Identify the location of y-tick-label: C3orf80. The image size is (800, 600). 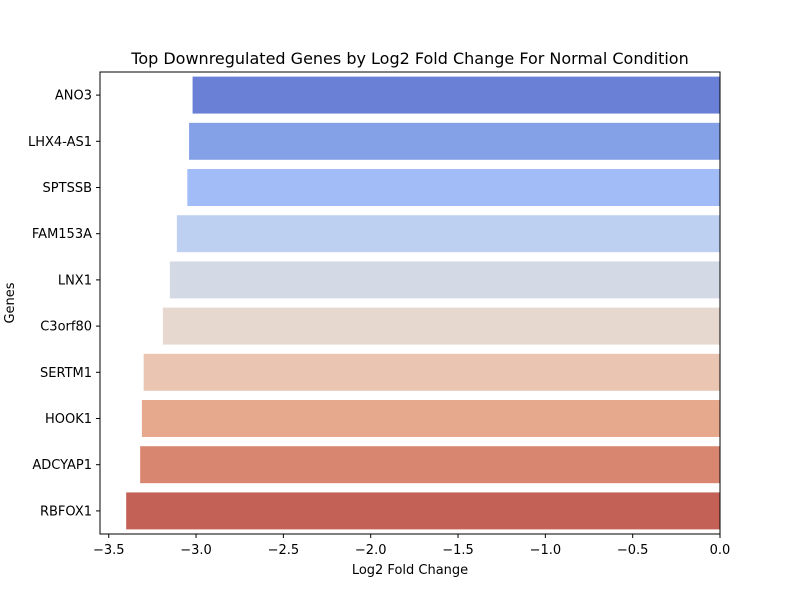
(66, 327).